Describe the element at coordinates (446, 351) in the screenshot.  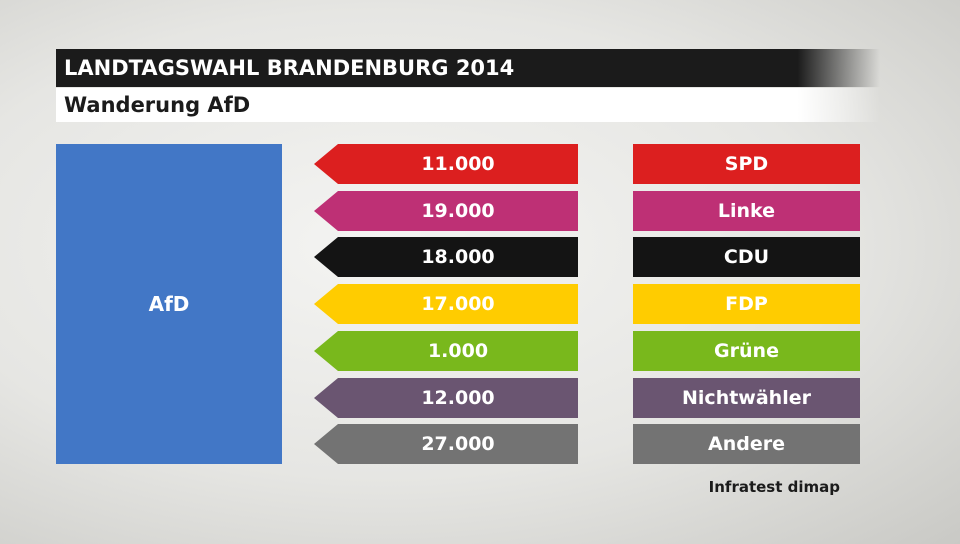
I see `flow-value-5: 1.000` at that location.